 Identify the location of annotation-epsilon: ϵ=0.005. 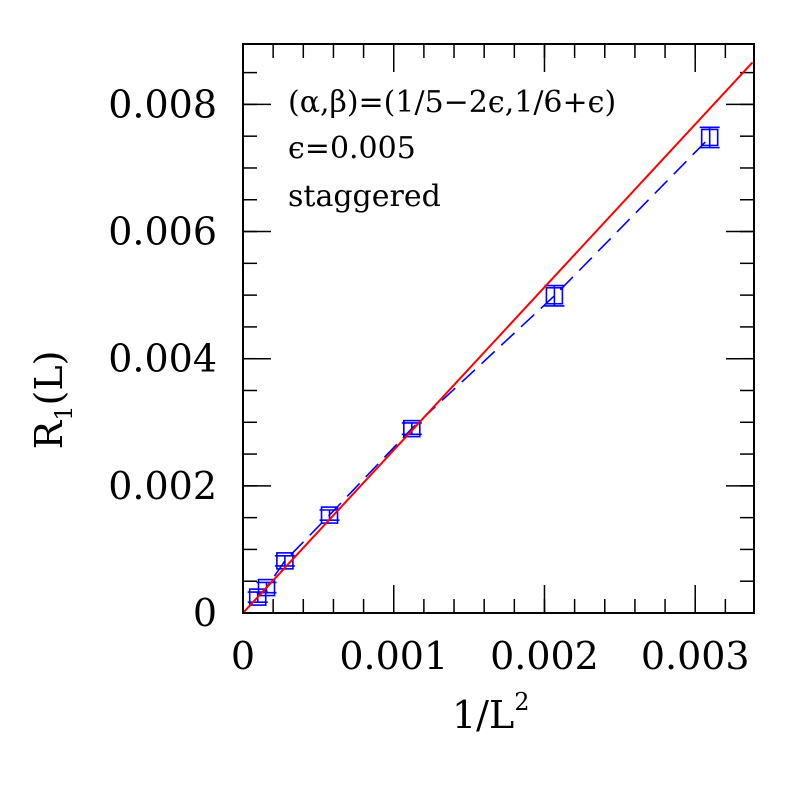
(352, 148).